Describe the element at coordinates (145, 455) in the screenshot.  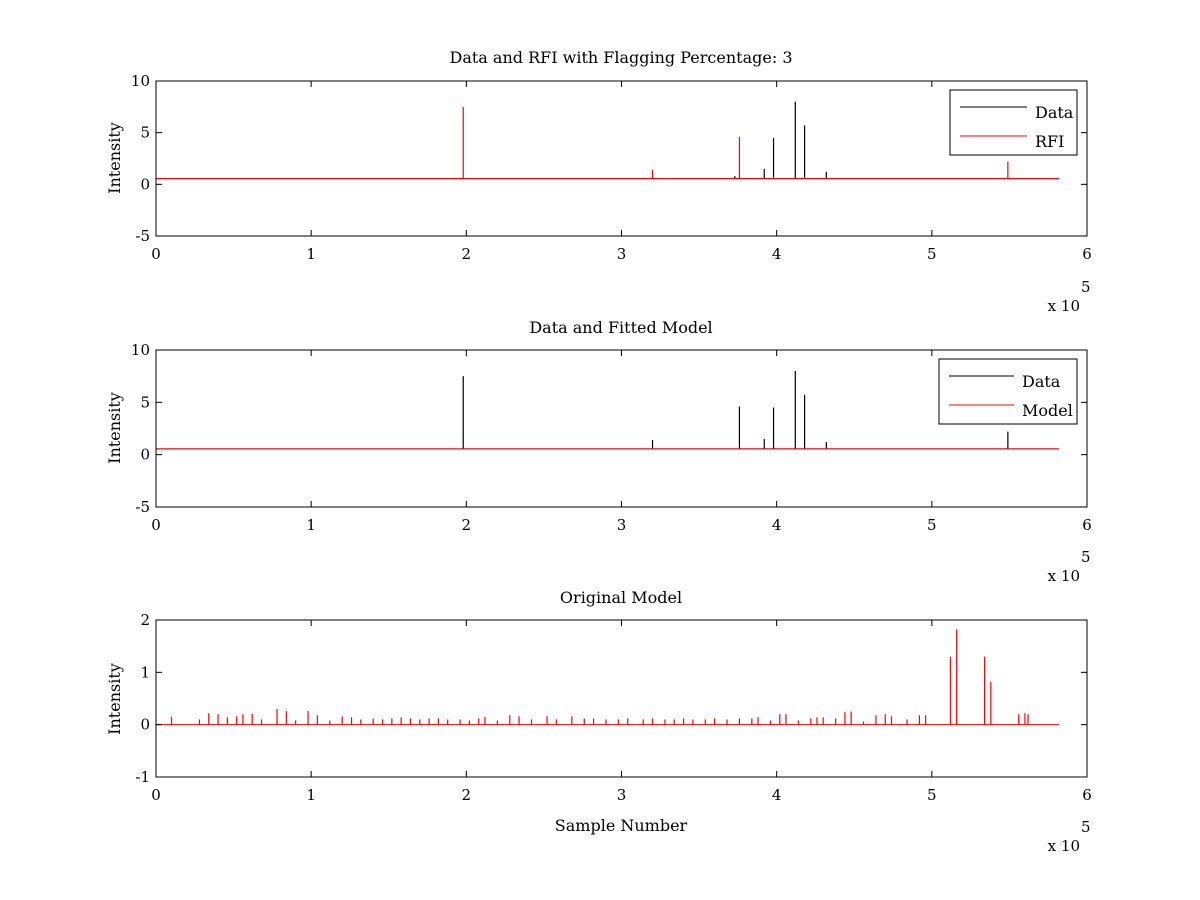
I see `subplot-2-ytick-label-1: 0` at that location.